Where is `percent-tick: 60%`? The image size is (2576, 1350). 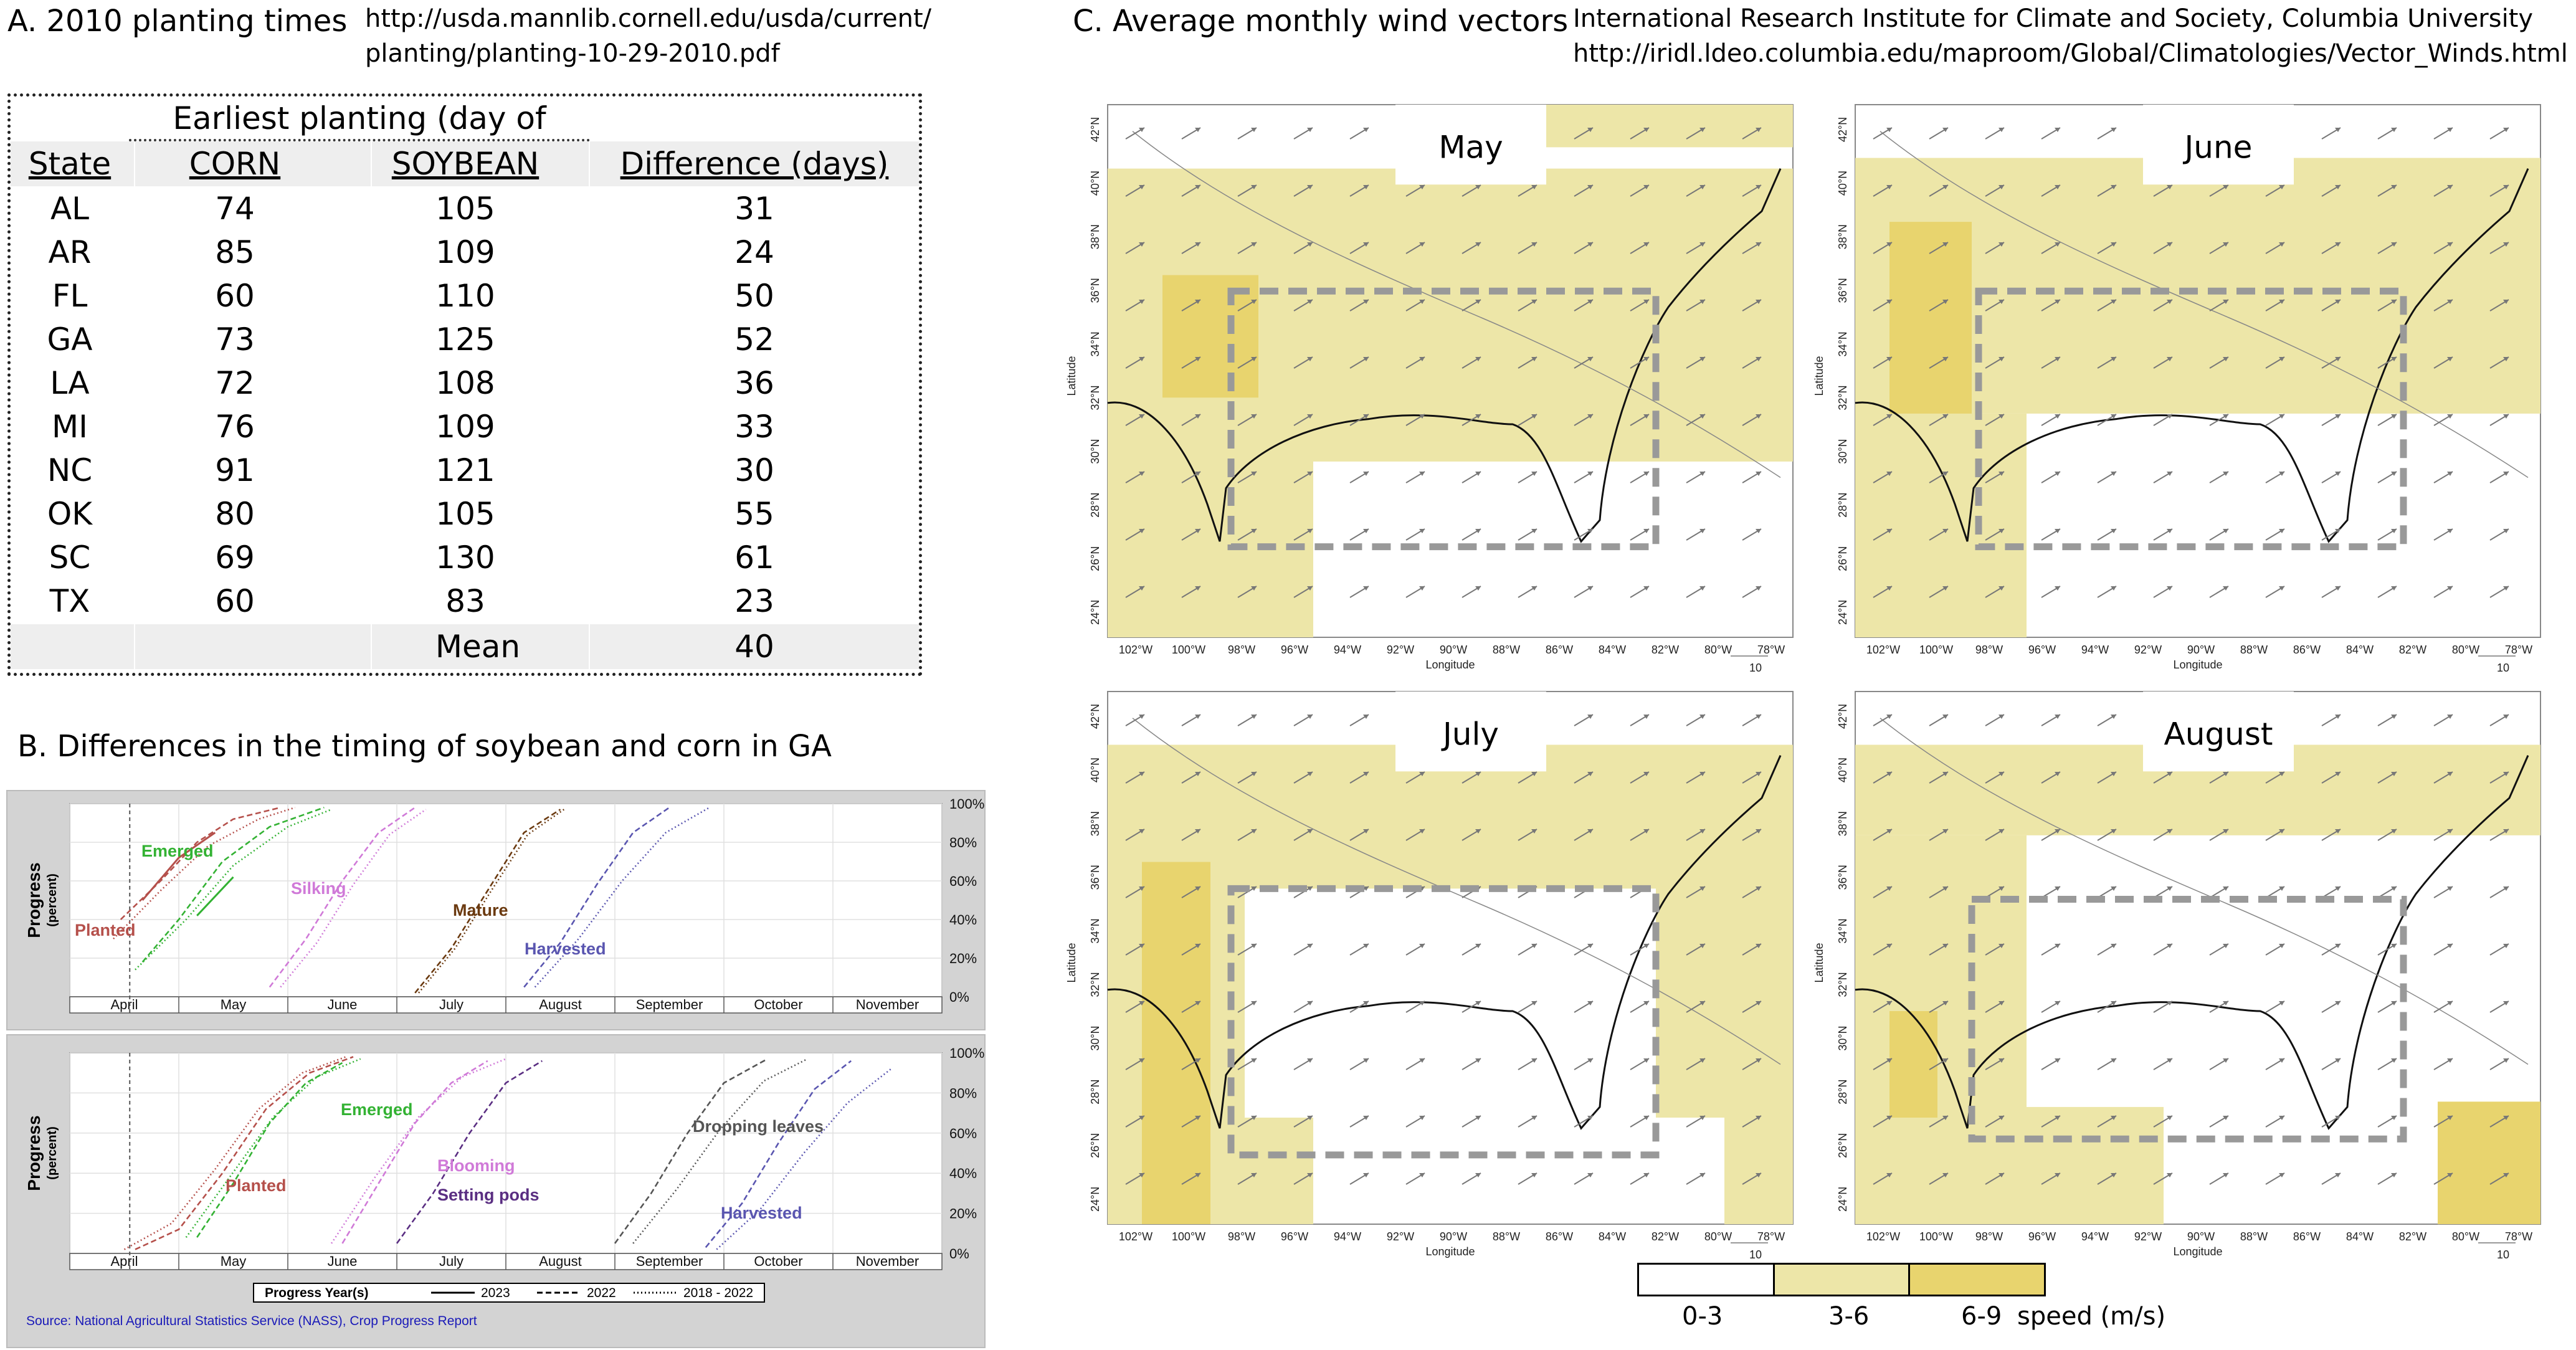 percent-tick: 60% is located at coordinates (963, 1134).